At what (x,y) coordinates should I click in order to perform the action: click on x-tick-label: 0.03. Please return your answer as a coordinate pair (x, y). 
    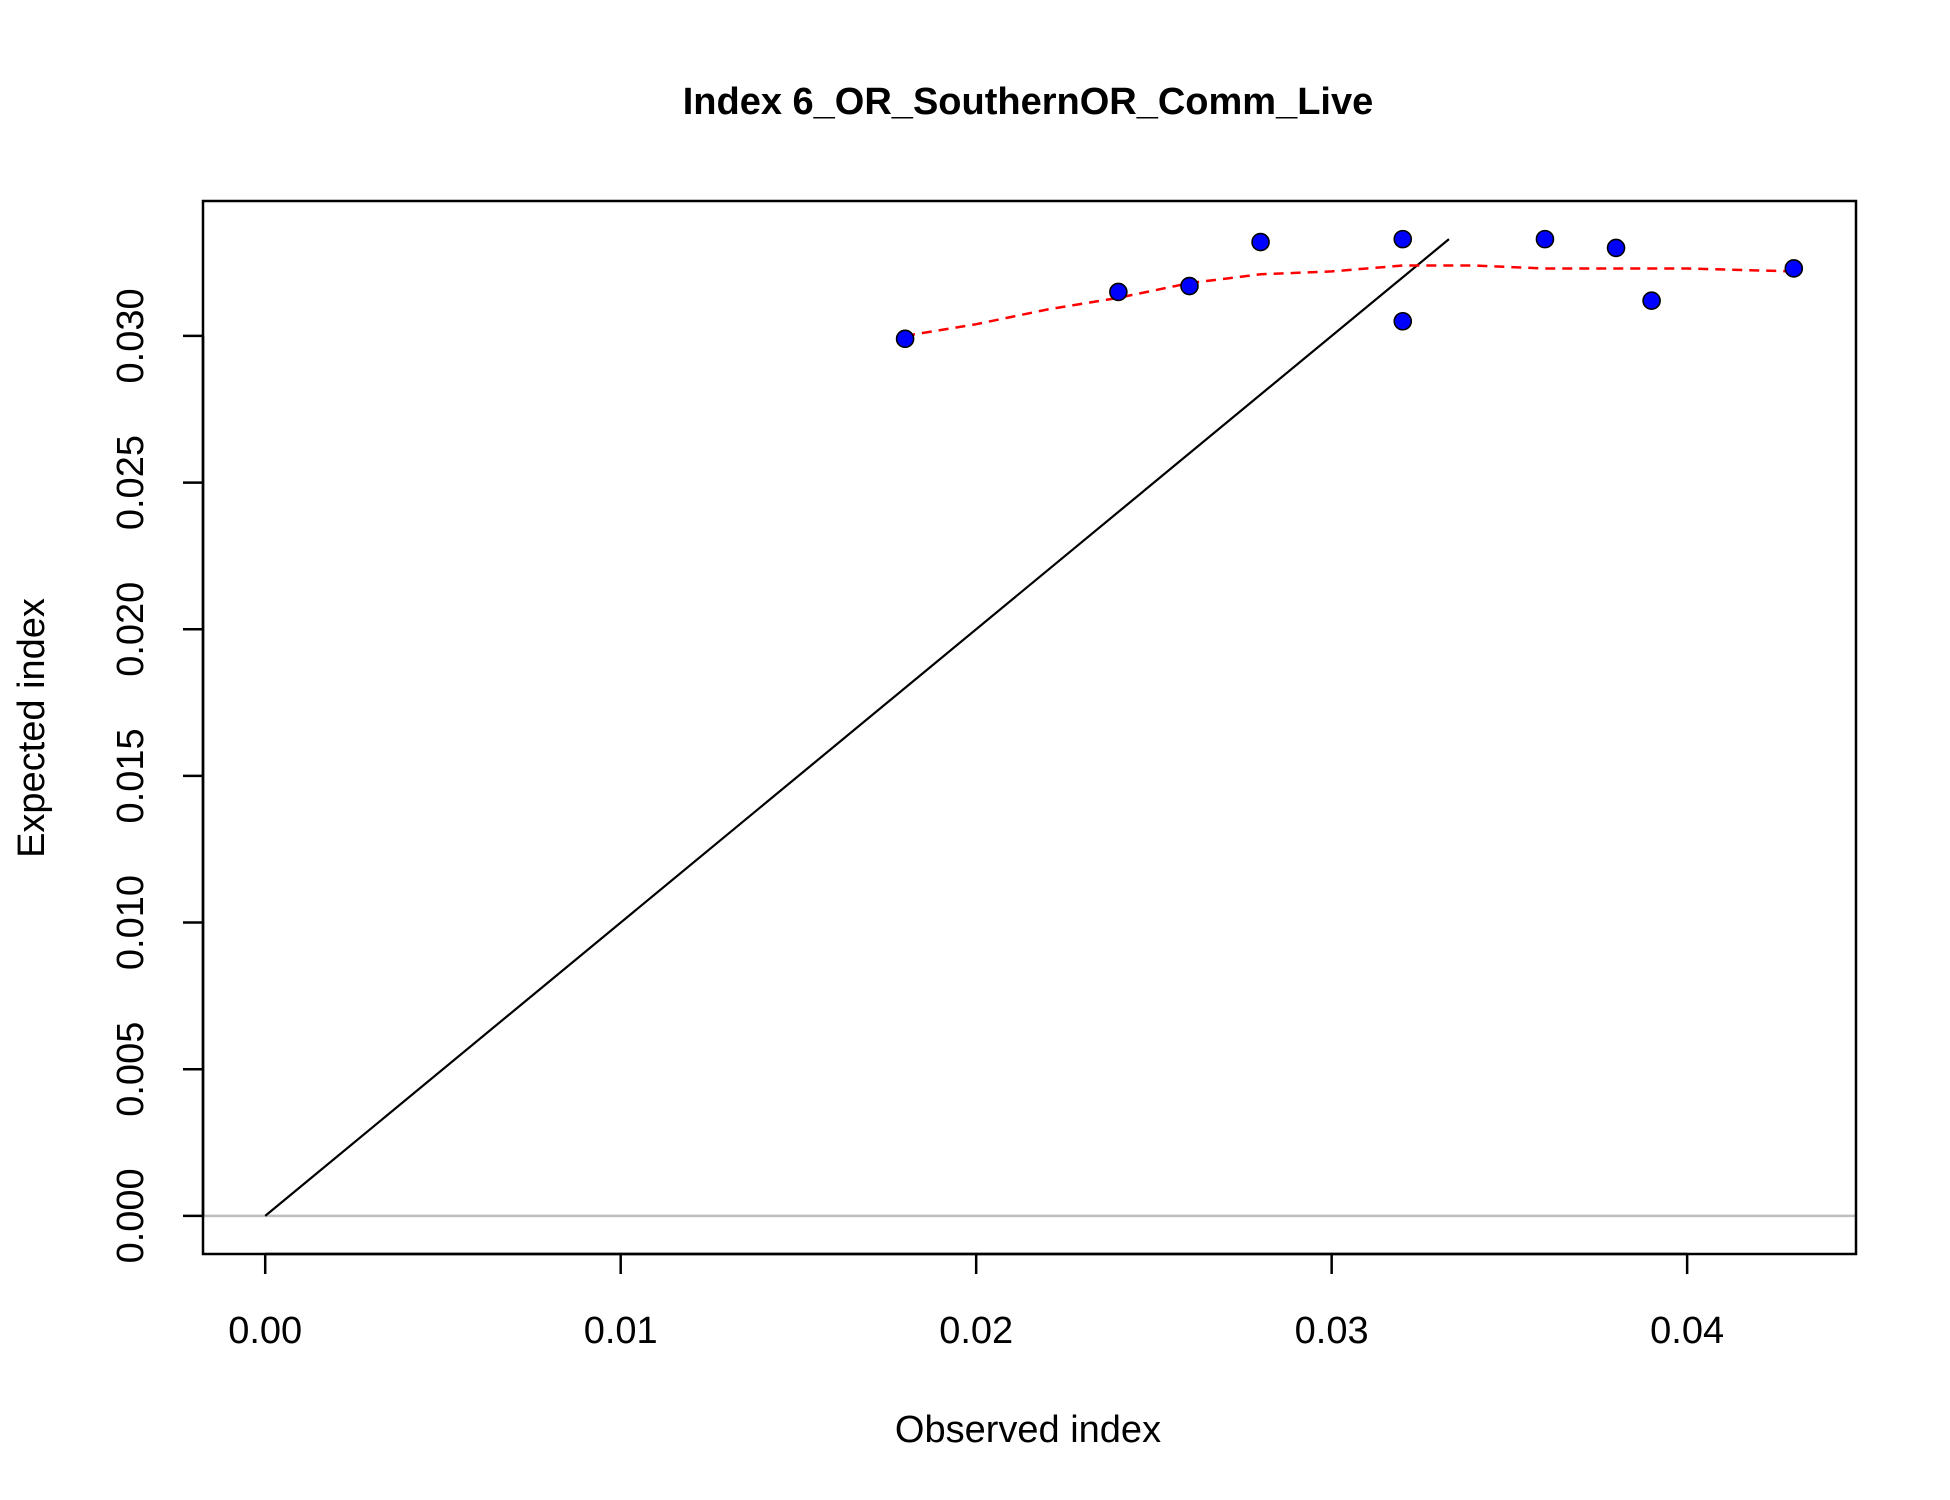
    Looking at the image, I should click on (1332, 1331).